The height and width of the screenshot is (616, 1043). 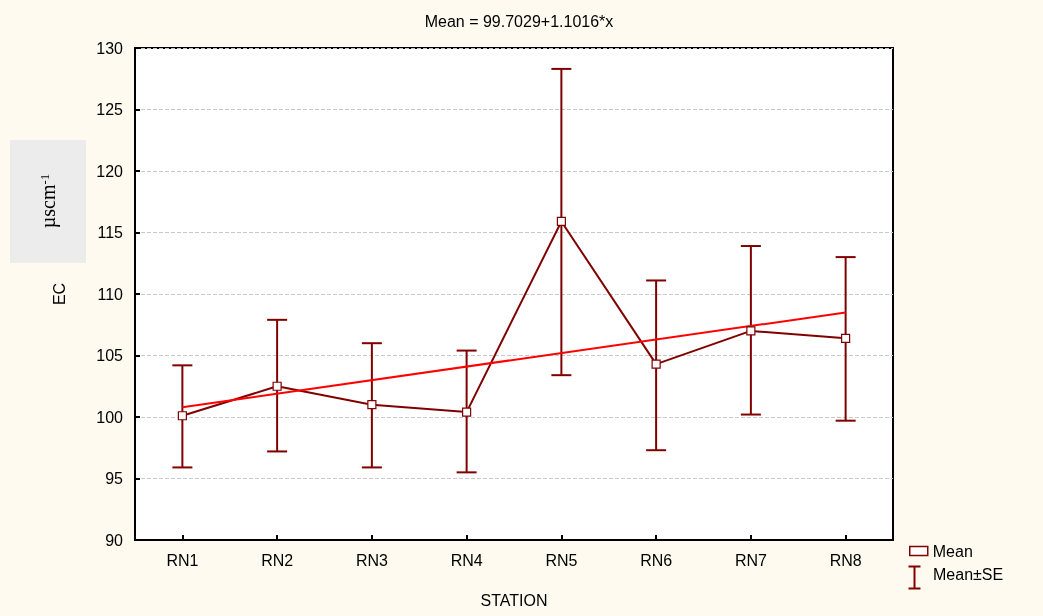 What do you see at coordinates (110, 232) in the screenshot?
I see `y-tick-label: 115` at bounding box center [110, 232].